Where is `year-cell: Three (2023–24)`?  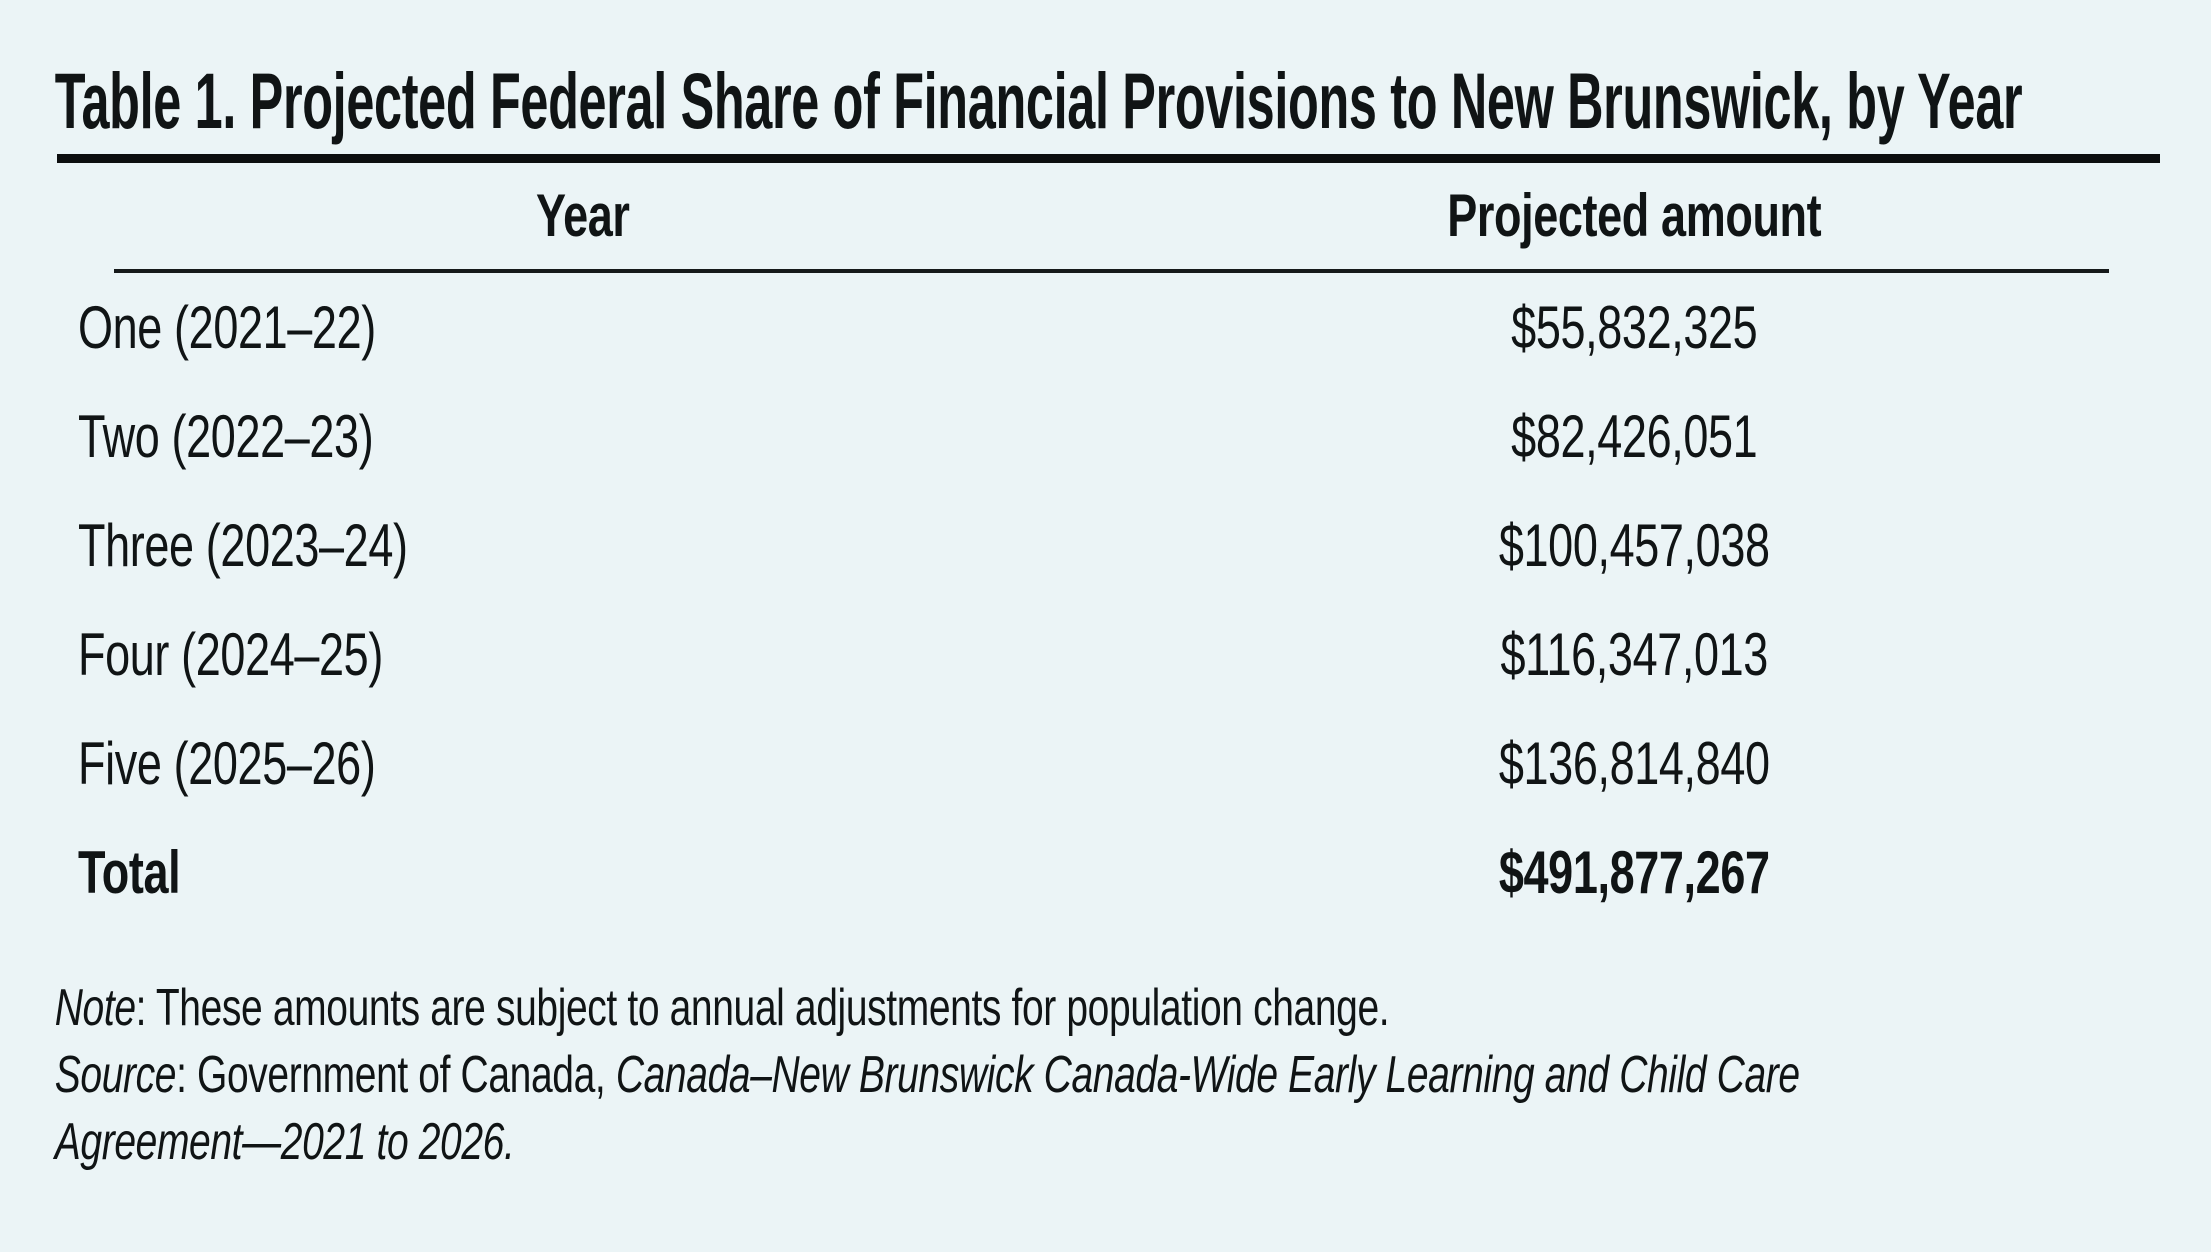 year-cell: Three (2023–24) is located at coordinates (243, 545).